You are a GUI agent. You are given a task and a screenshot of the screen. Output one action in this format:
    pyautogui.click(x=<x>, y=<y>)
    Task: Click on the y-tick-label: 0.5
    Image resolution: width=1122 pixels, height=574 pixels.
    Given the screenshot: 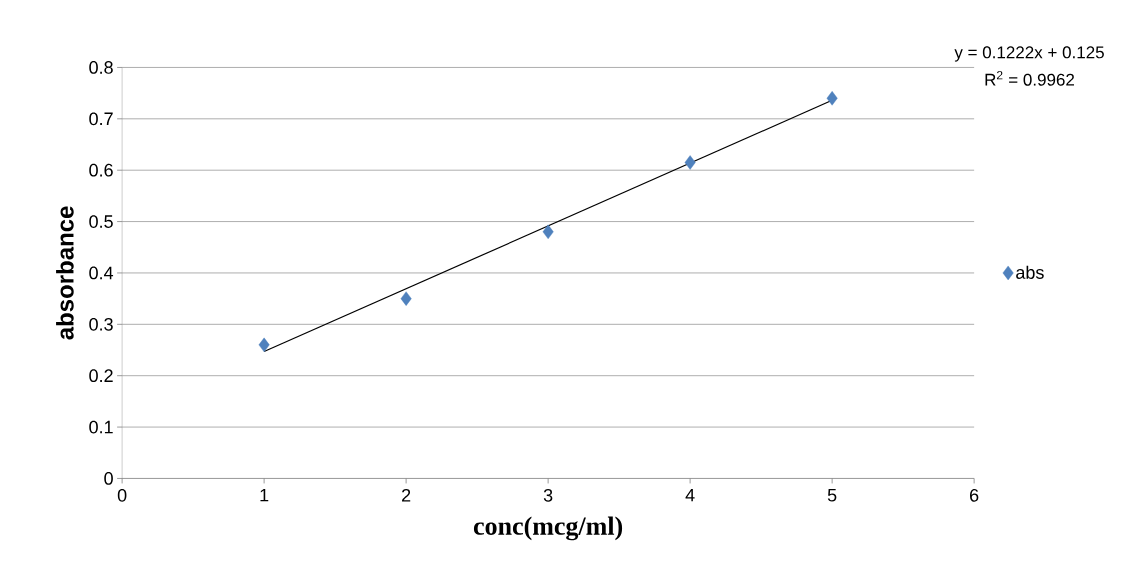 What is the action you would take?
    pyautogui.click(x=101, y=221)
    